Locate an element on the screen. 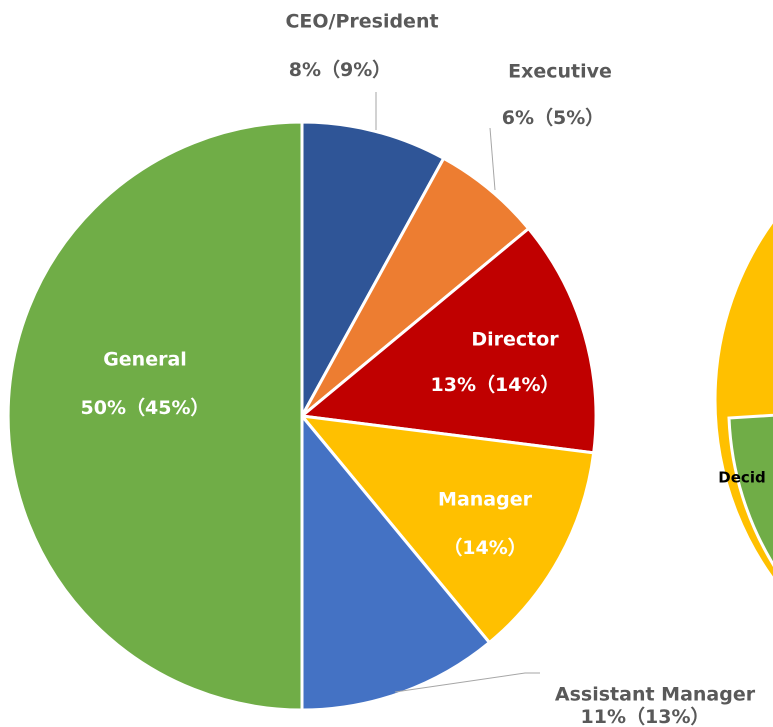 This screenshot has width=773, height=727. value-label: 50% is located at coordinates (103, 408).